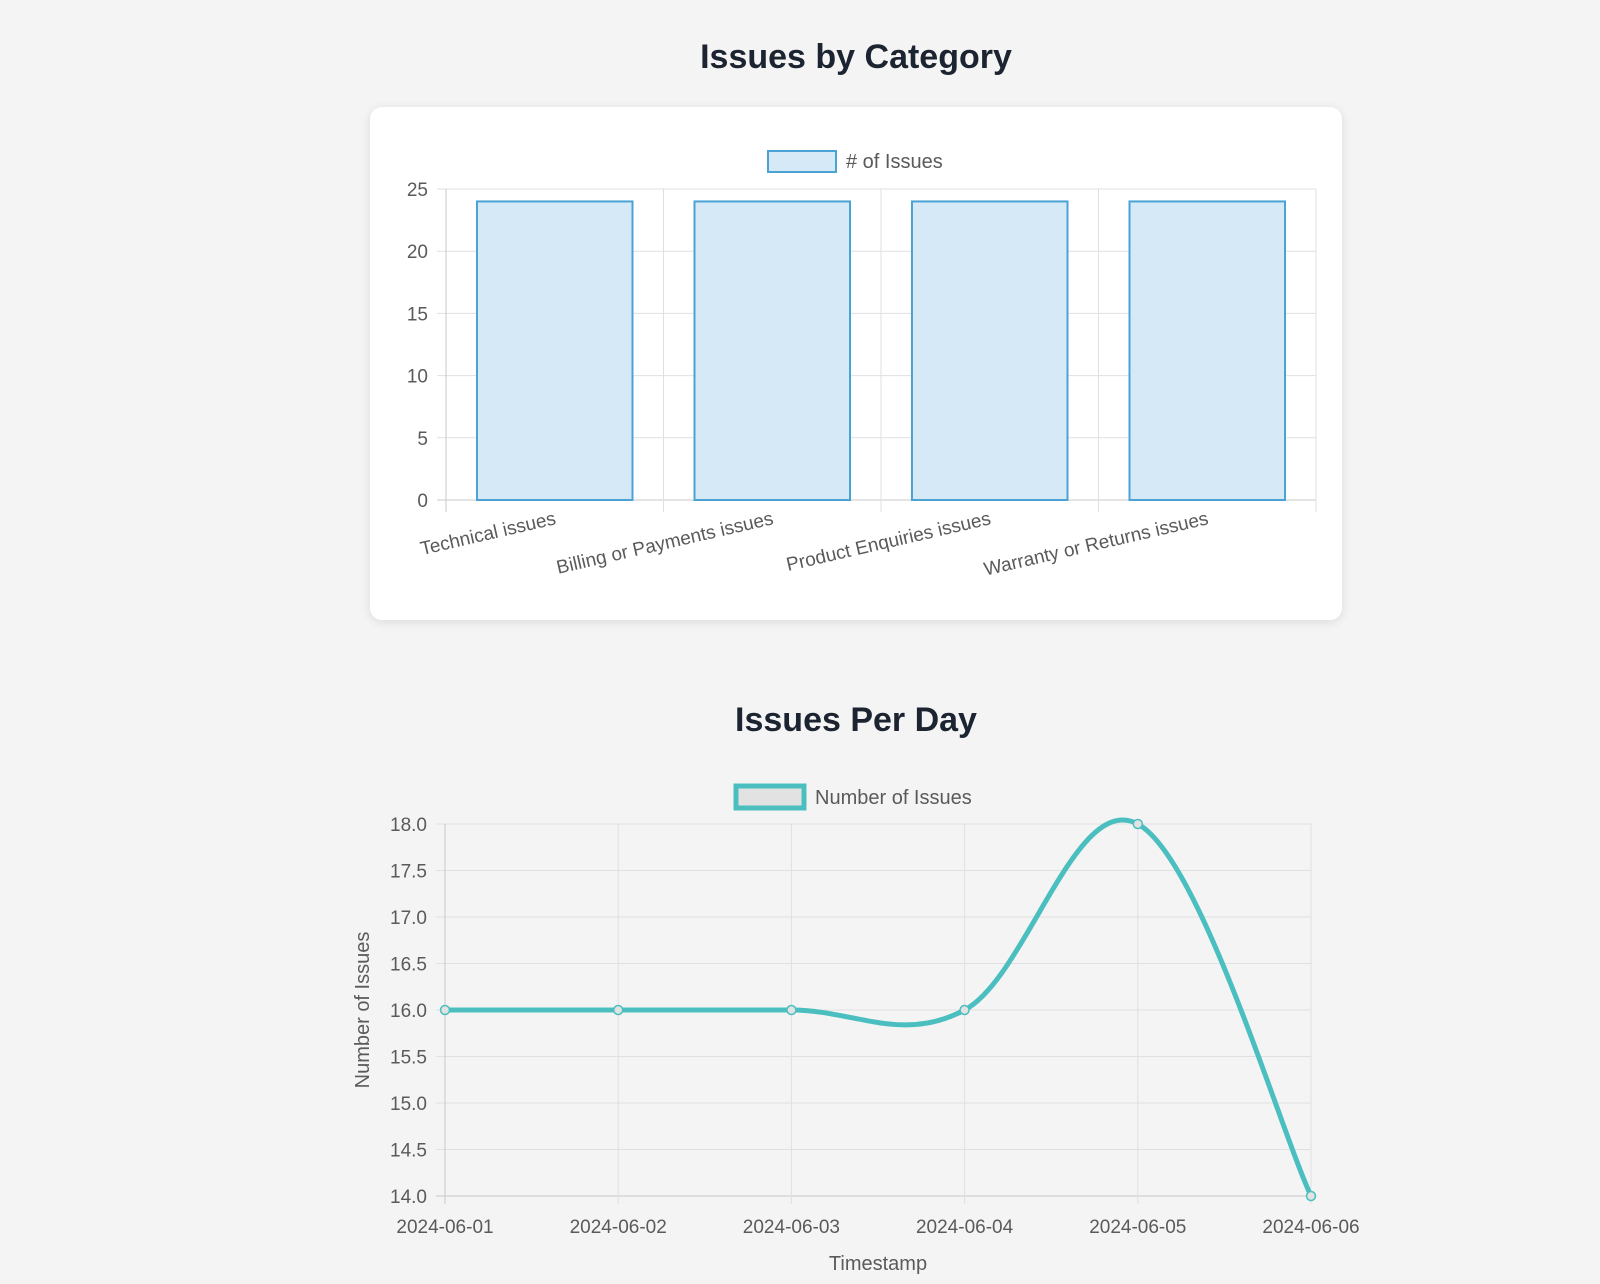 This screenshot has width=1600, height=1284. What do you see at coordinates (791, 1227) in the screenshot?
I see `x-tick-label: 2024-06-03` at bounding box center [791, 1227].